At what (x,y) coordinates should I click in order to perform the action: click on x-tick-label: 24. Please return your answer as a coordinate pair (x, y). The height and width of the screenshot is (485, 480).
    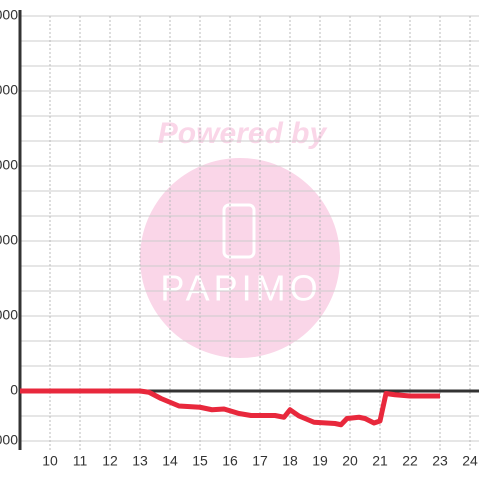
    Looking at the image, I should click on (470, 461).